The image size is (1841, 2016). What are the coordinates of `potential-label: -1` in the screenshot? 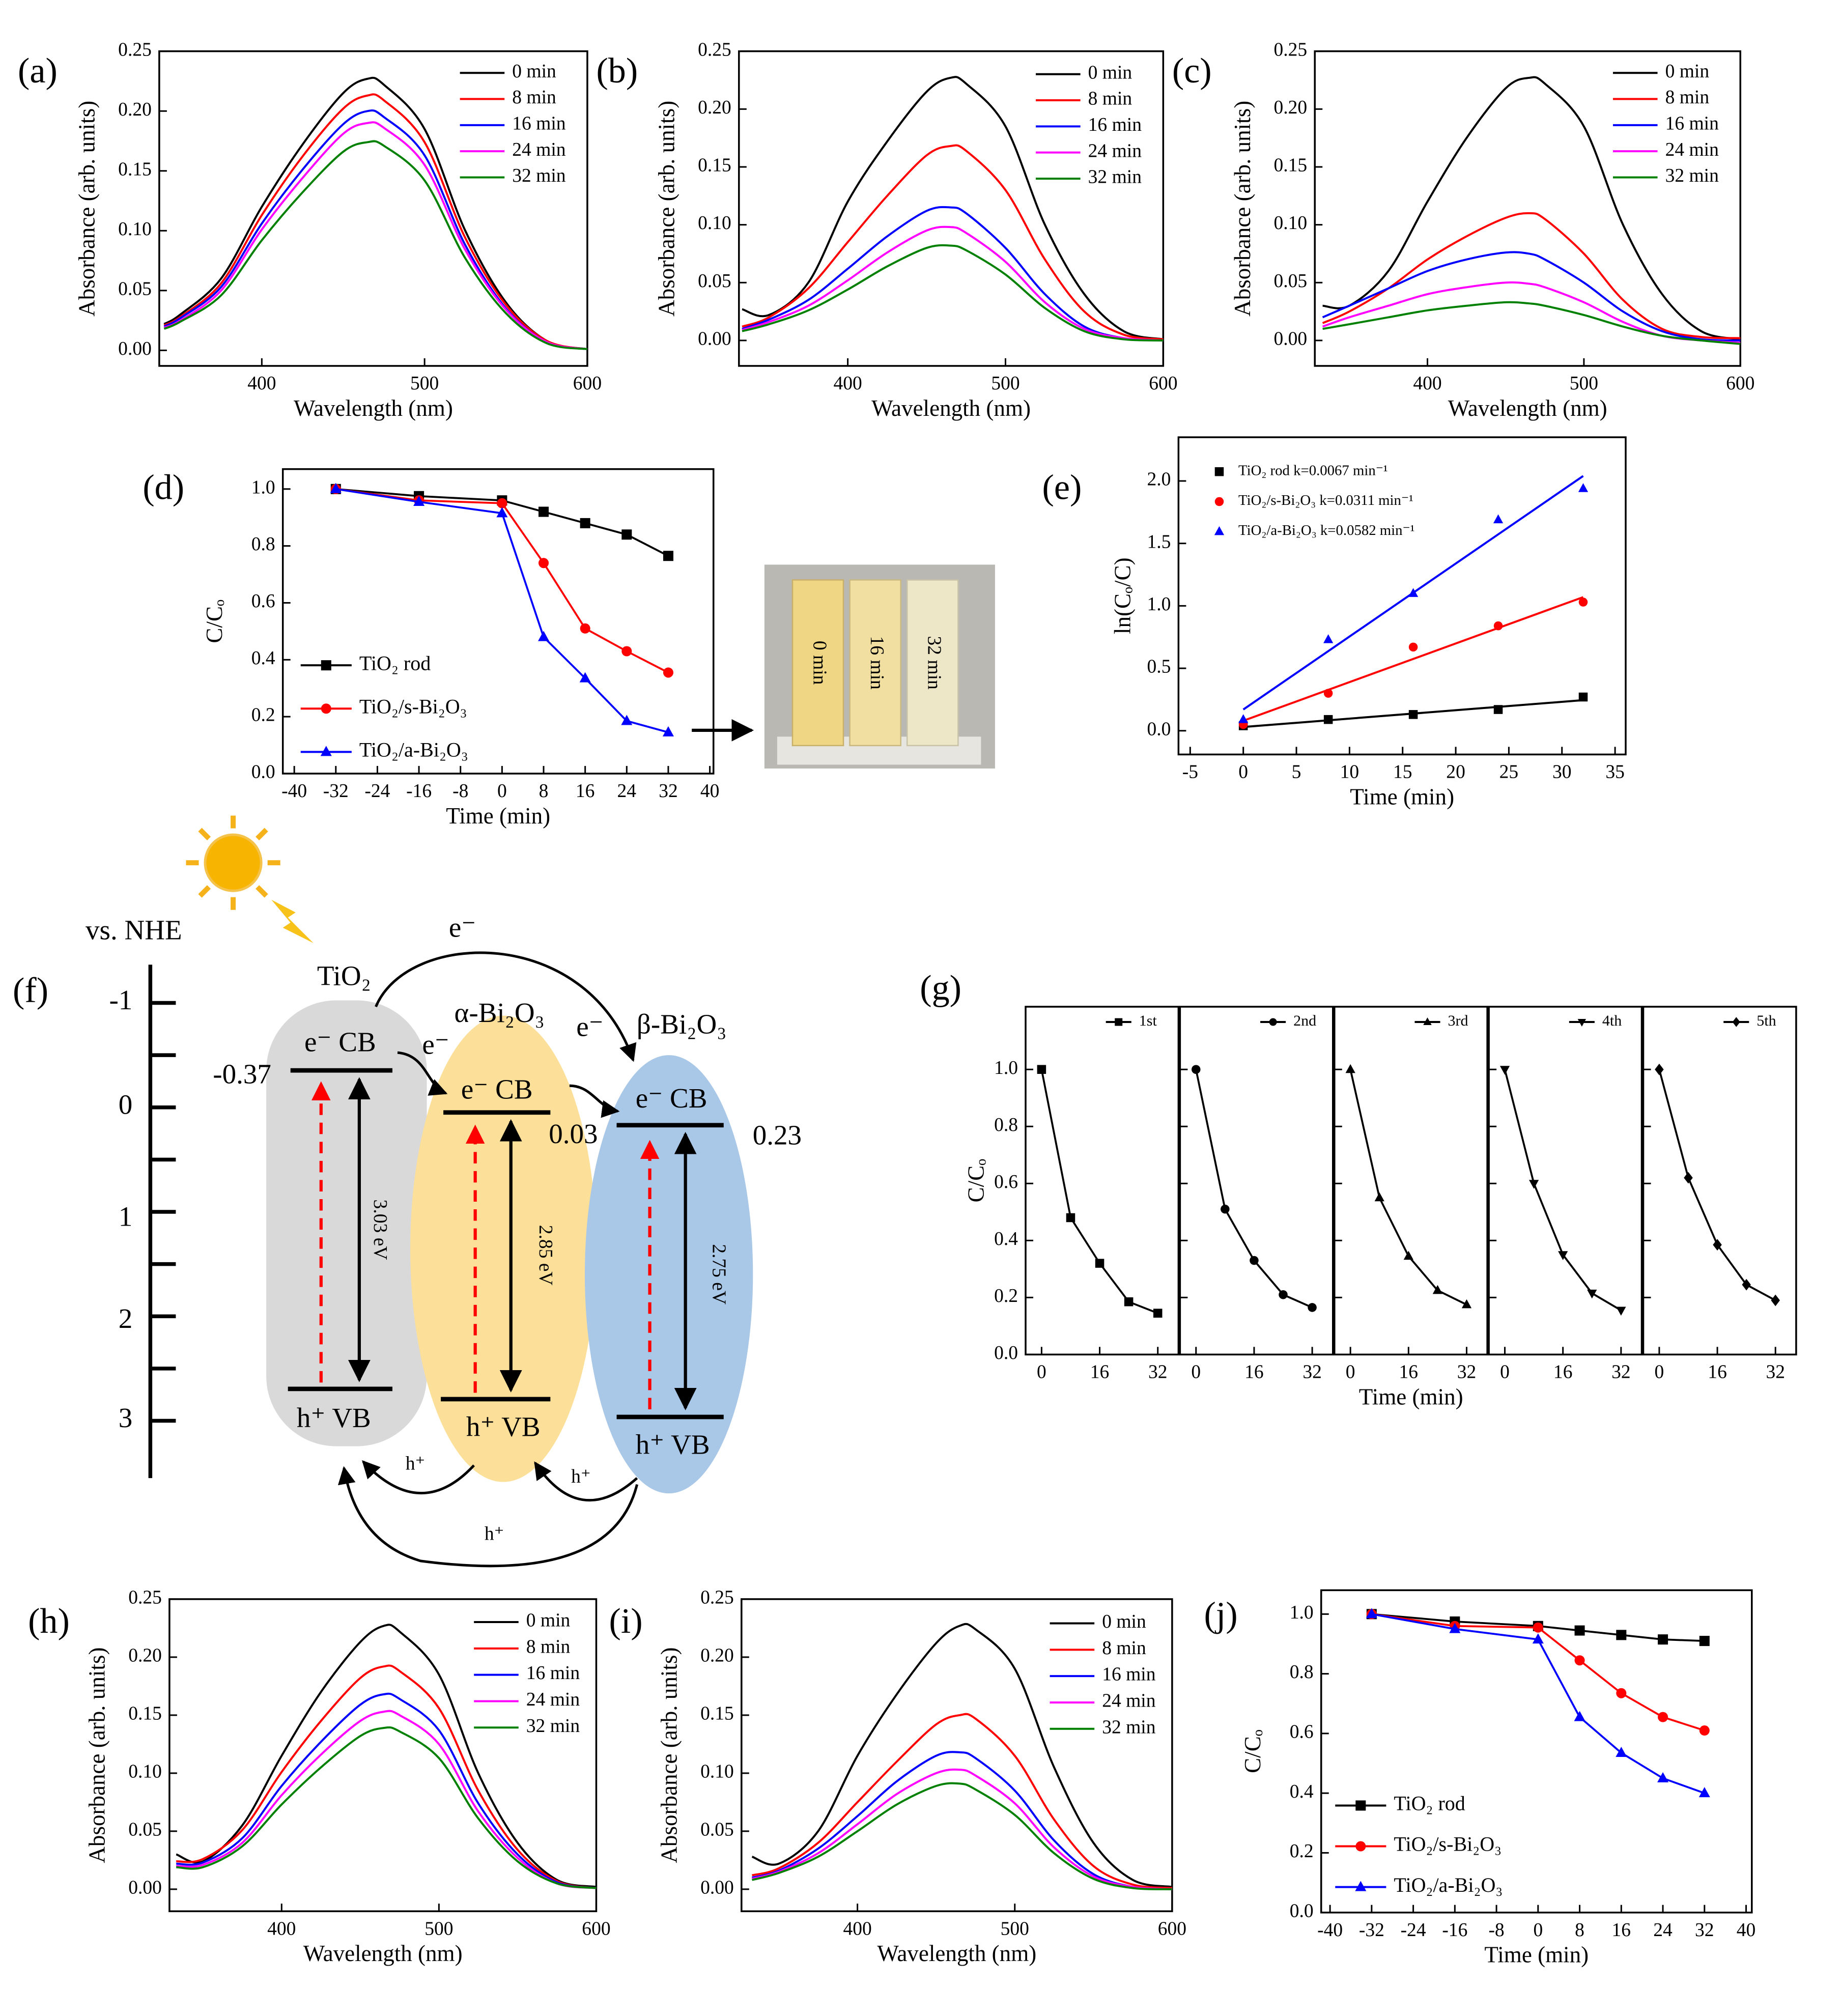 It's located at (120, 999).